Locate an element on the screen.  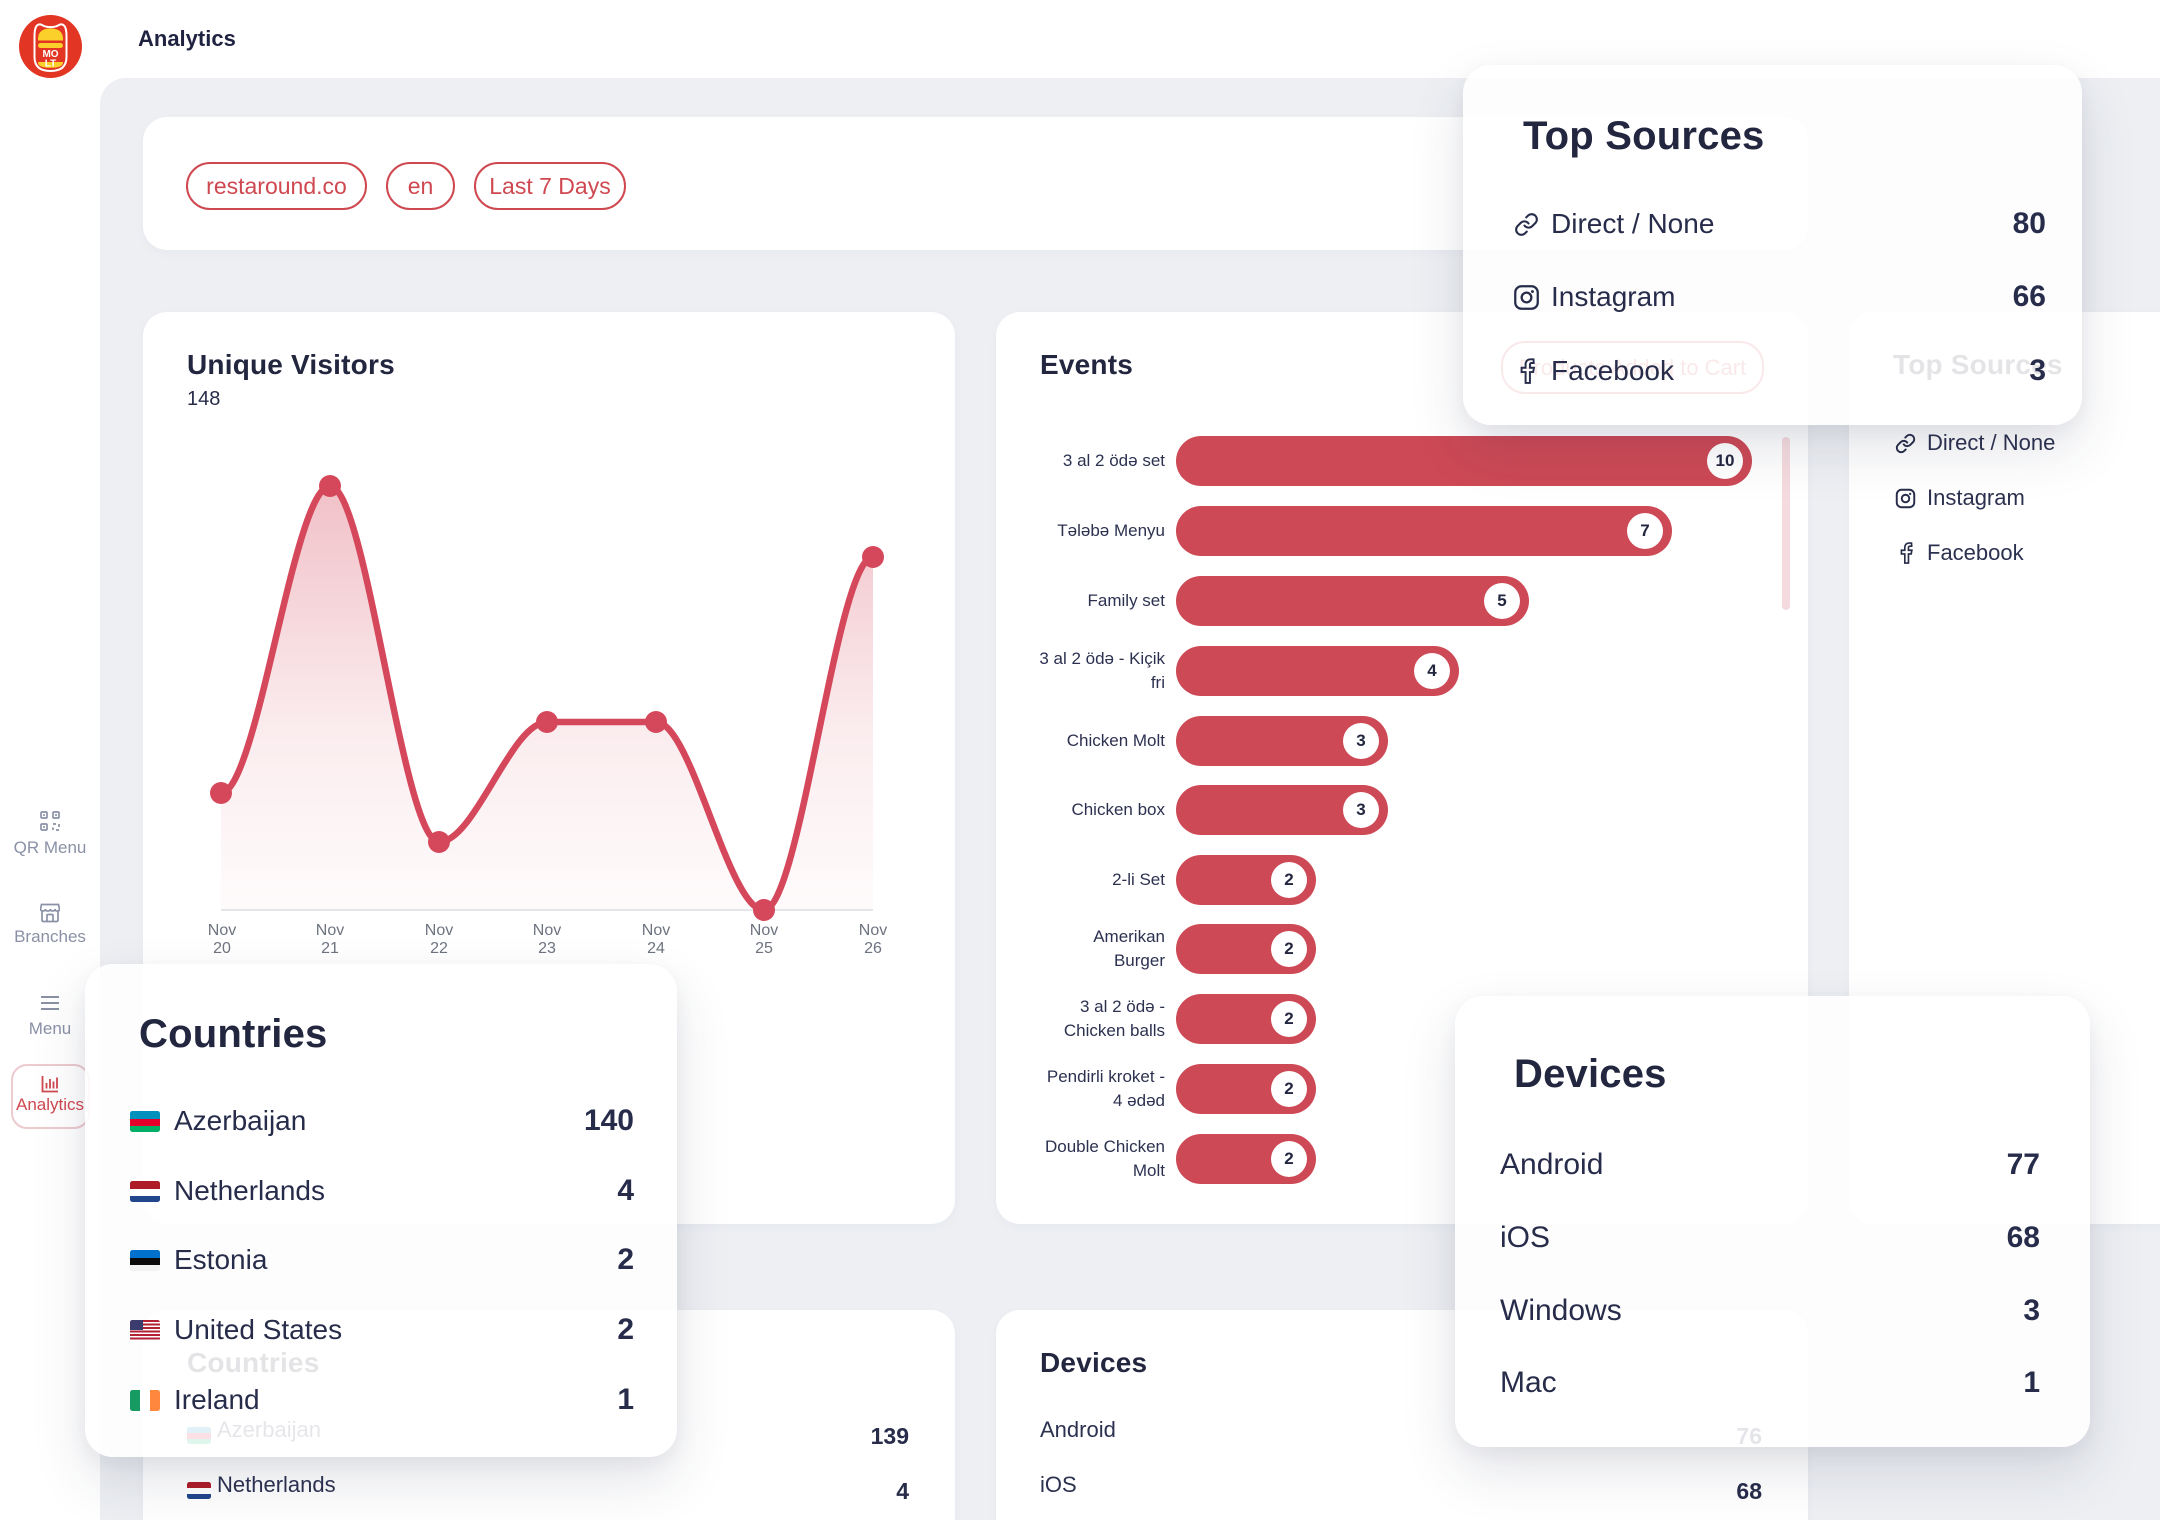
svg-text: 24 is located at coordinates (656, 948).